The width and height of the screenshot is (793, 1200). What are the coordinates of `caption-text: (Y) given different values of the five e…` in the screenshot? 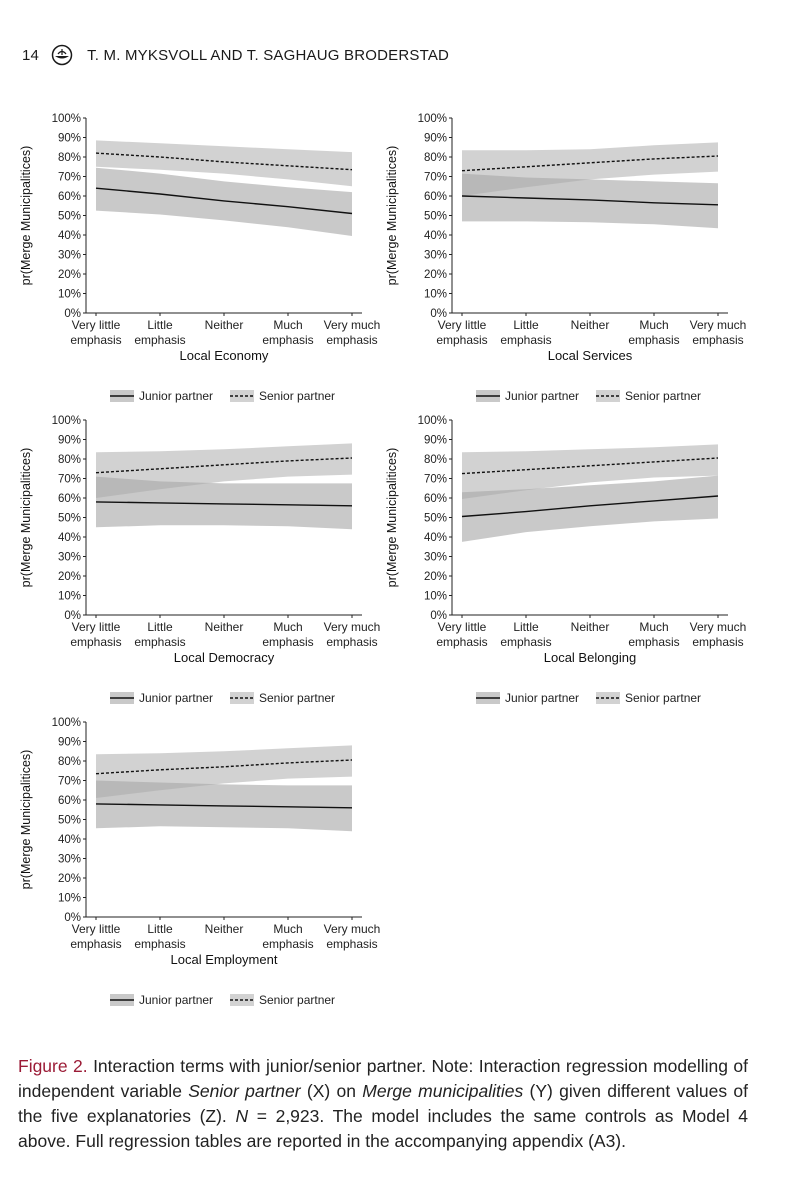 It's located at (383, 1103).